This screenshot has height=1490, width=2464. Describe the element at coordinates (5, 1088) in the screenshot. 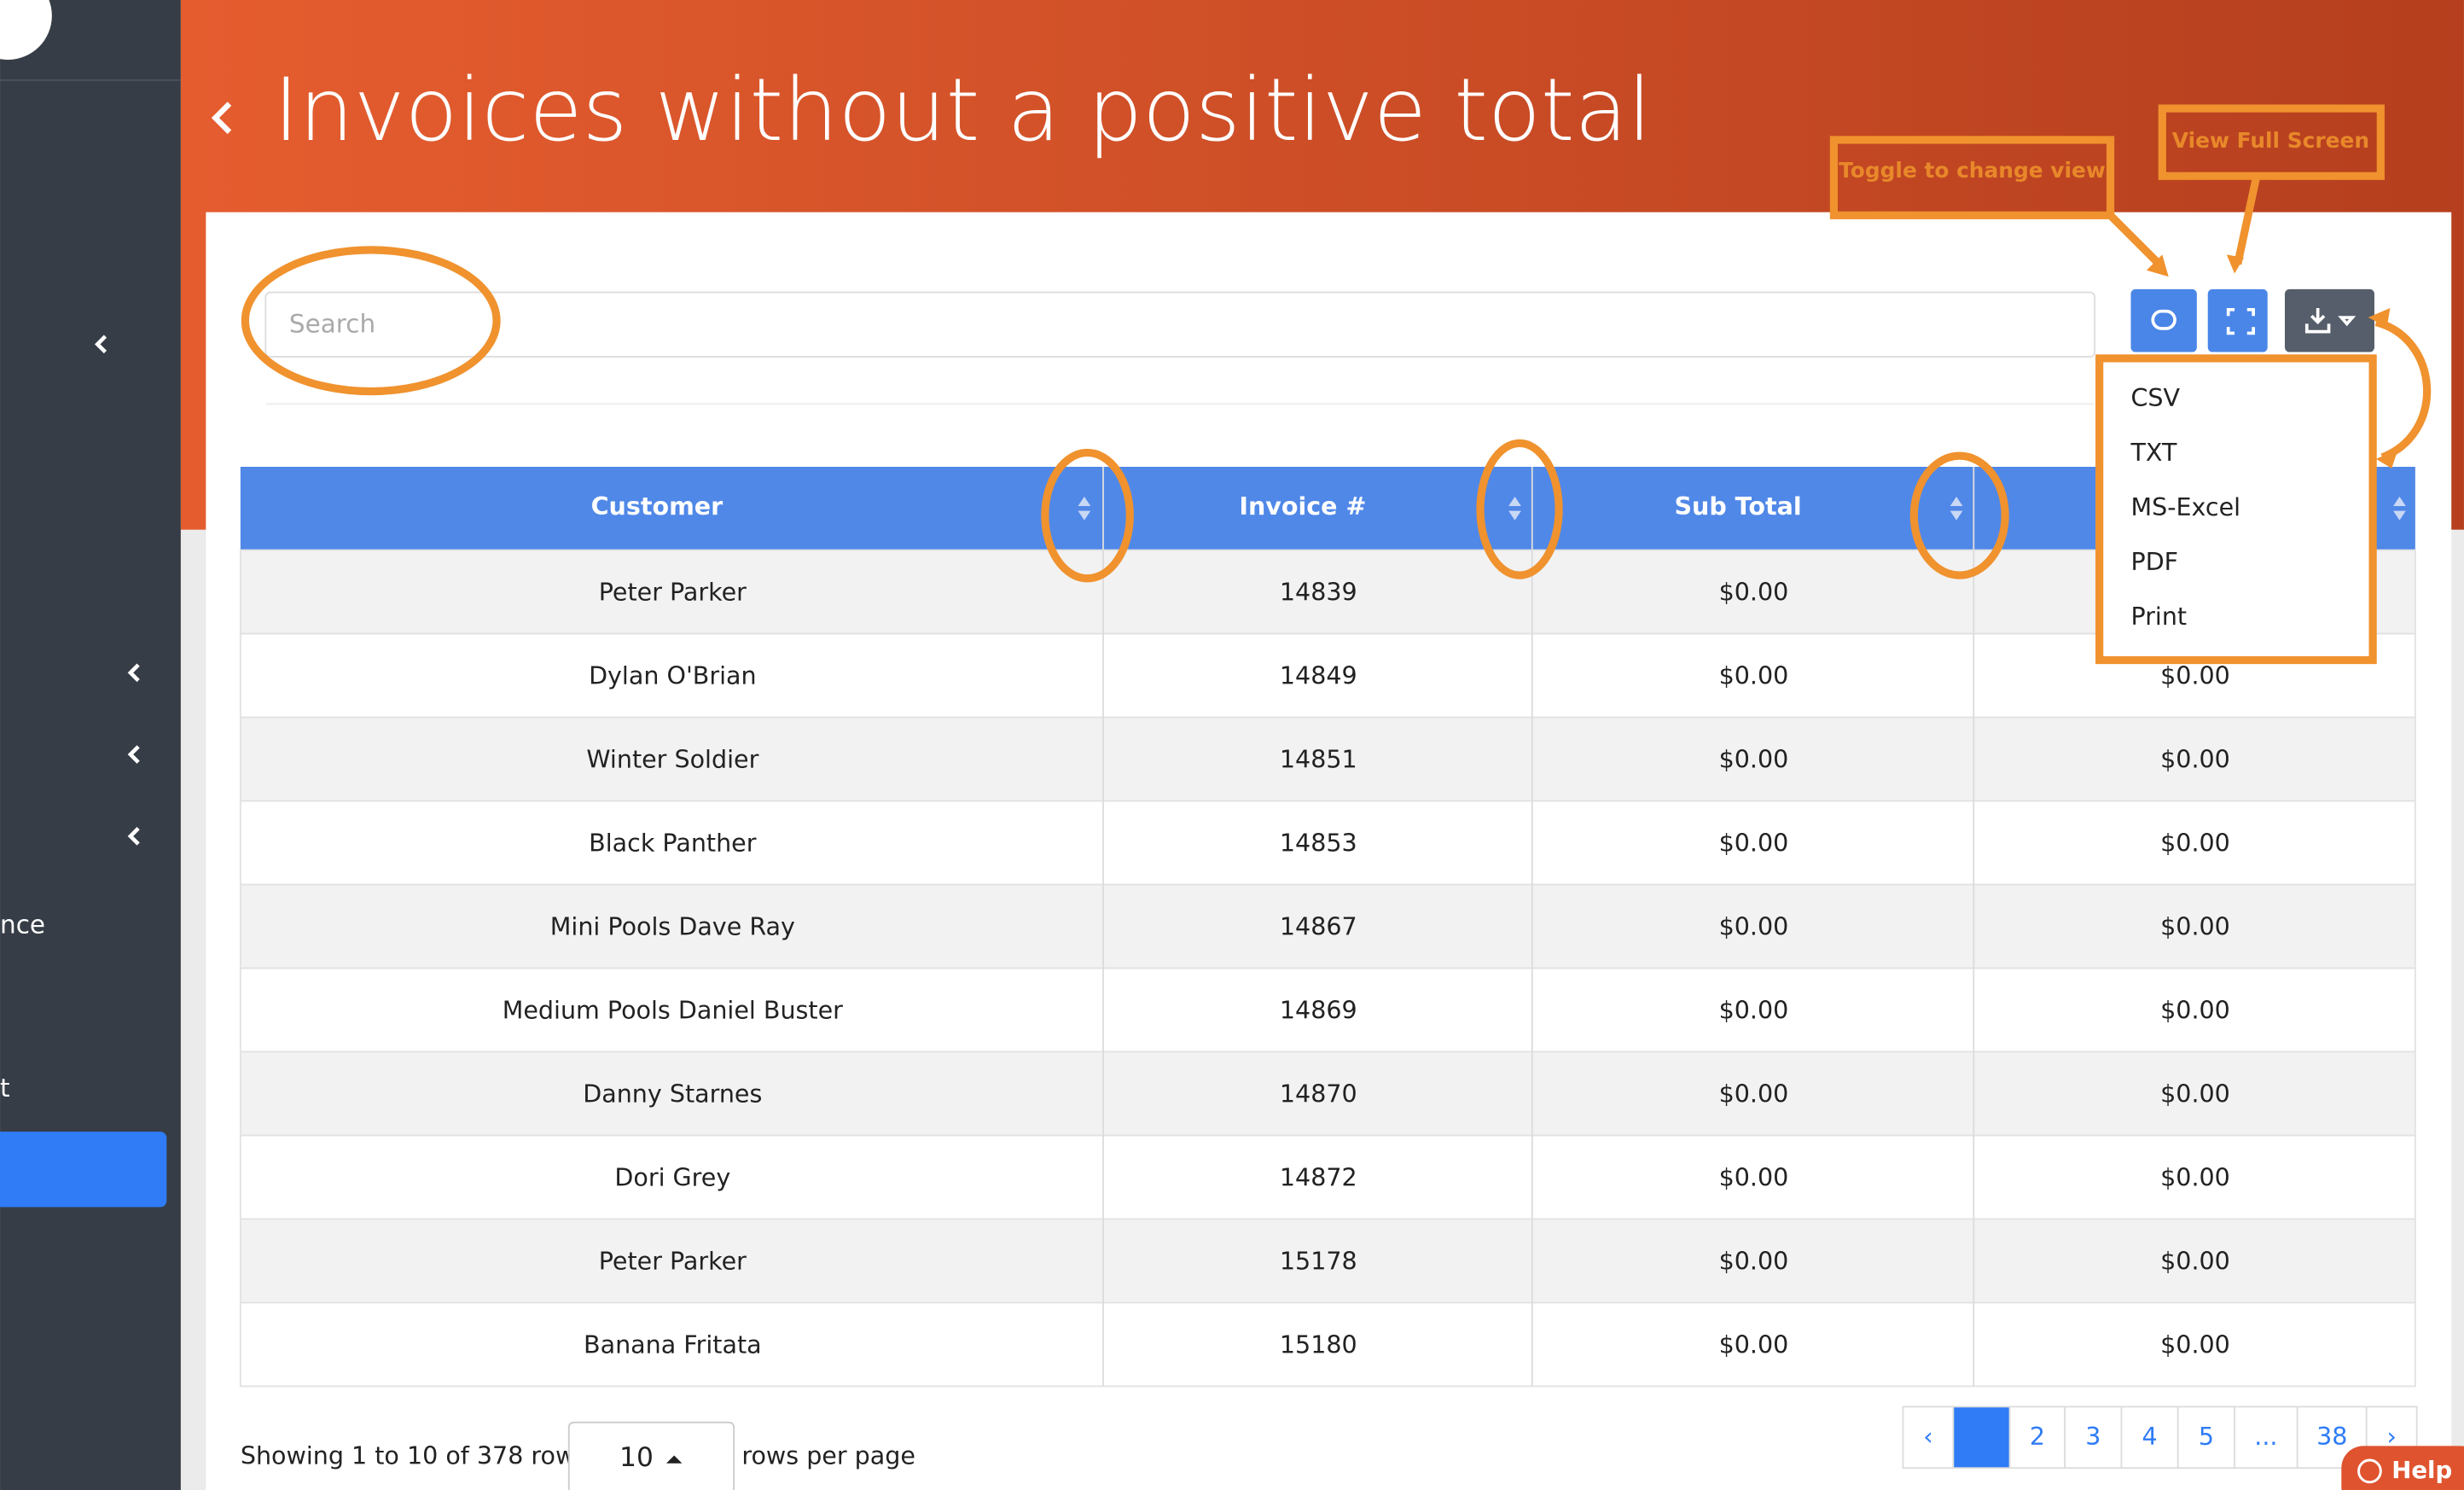

I see `sidebar-item: t` at that location.